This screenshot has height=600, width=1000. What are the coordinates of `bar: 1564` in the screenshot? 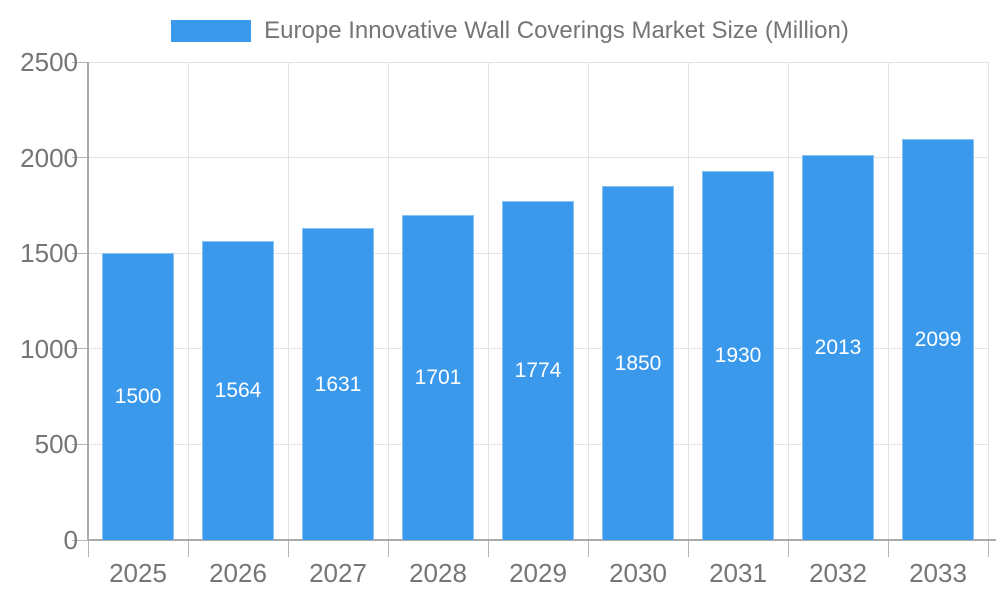 It's located at (238, 390).